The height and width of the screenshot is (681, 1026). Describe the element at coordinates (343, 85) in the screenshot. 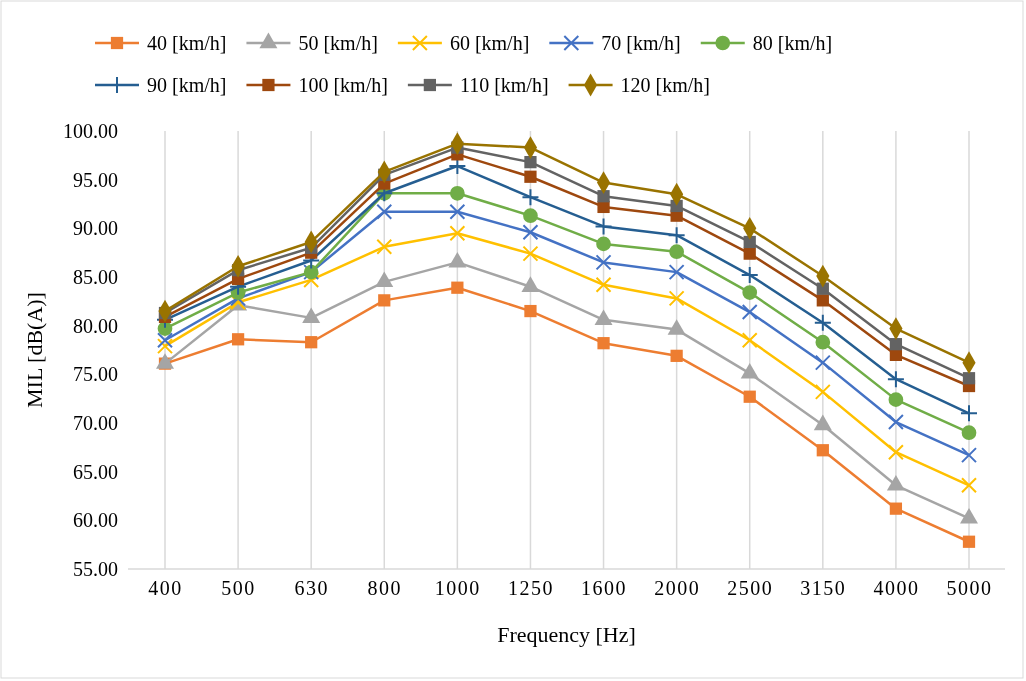

I see `legend-label: 100 [km/h]` at that location.